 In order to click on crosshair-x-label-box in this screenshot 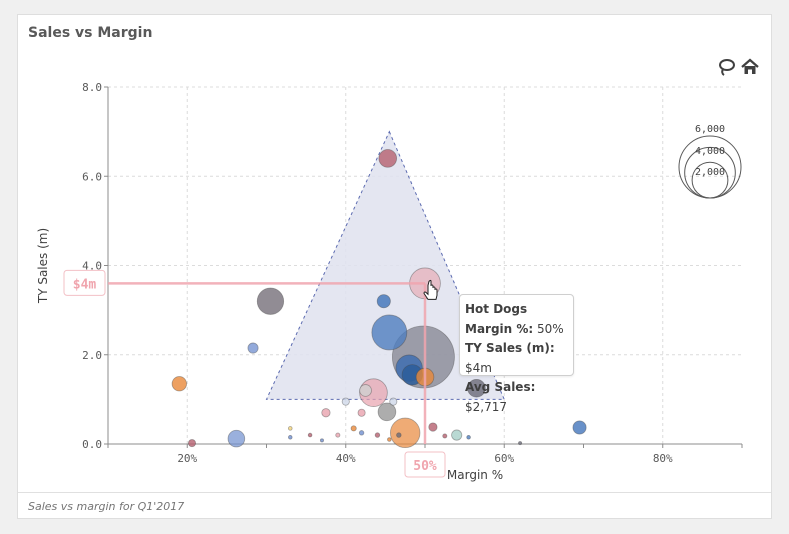, I will do `click(425, 464)`.